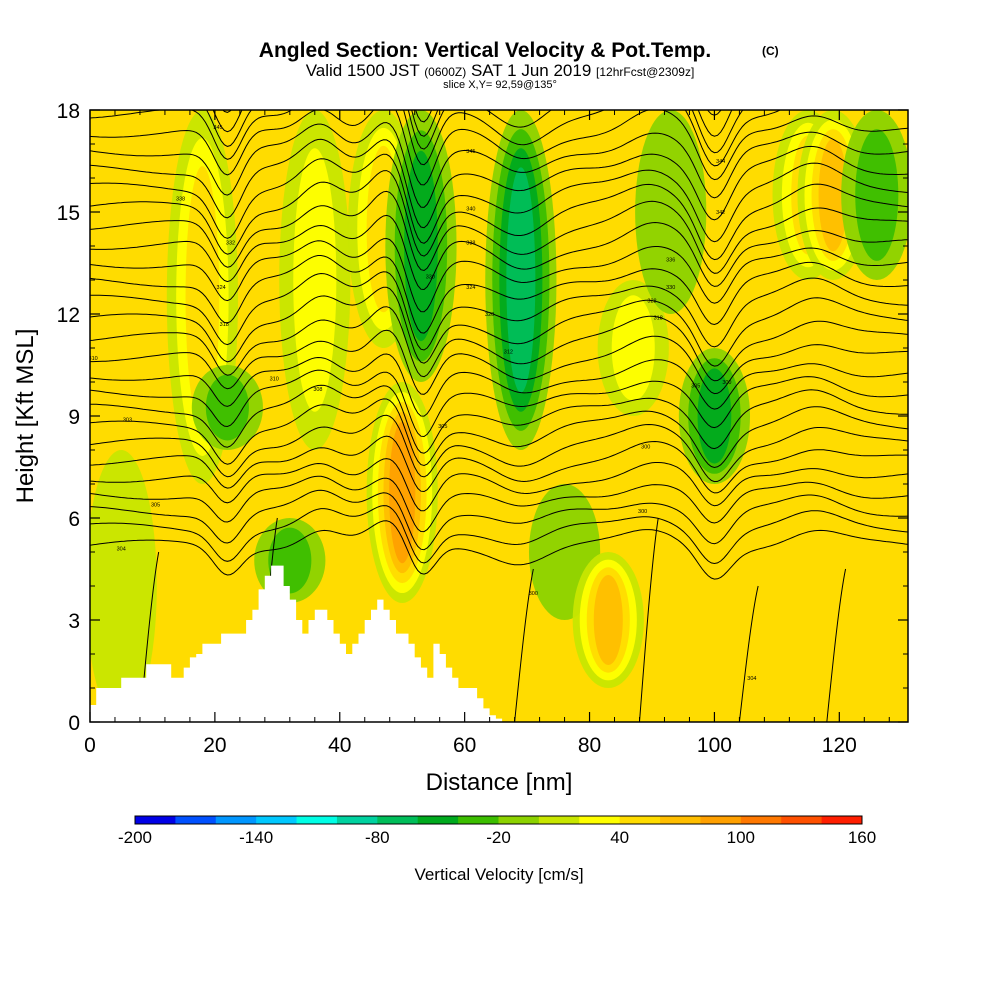  Describe the element at coordinates (651, 301) in the screenshot. I see `theta-label: 328` at that location.